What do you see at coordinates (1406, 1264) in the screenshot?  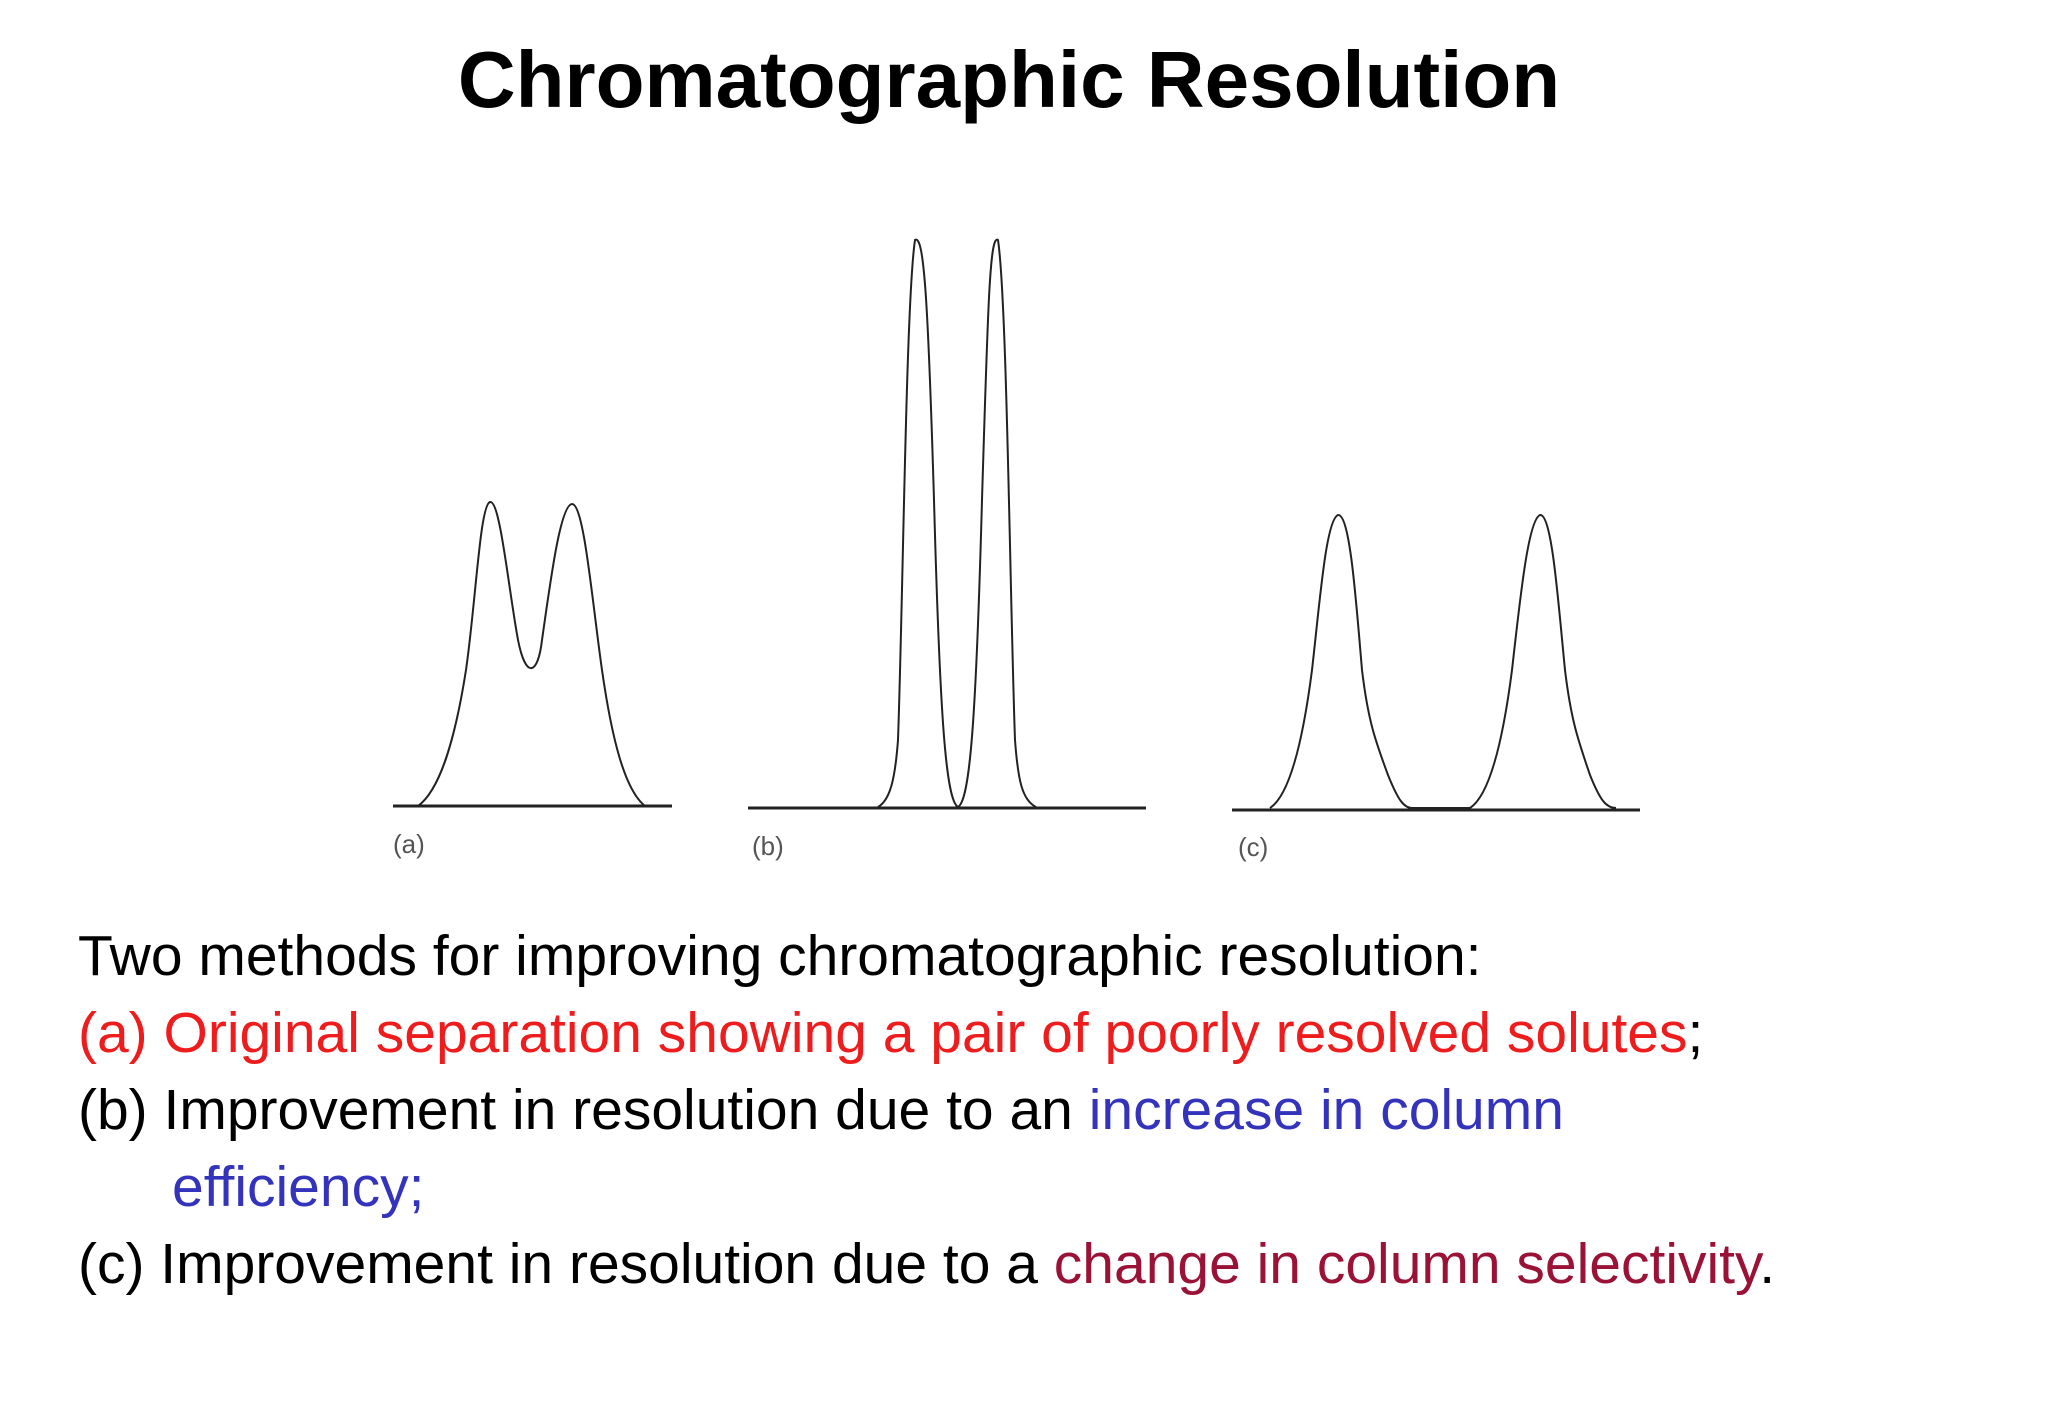 I see `caption-c-highlight: change in column selectivity` at bounding box center [1406, 1264].